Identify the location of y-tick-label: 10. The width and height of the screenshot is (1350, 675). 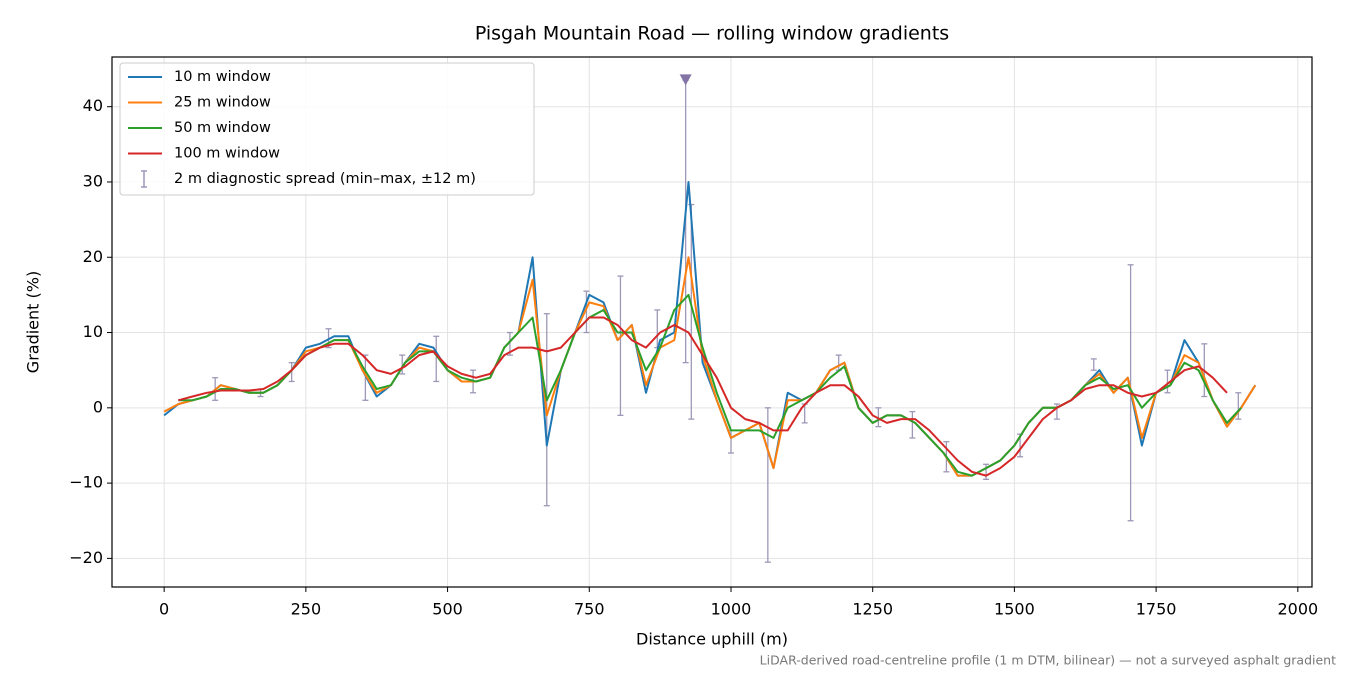
(93, 331).